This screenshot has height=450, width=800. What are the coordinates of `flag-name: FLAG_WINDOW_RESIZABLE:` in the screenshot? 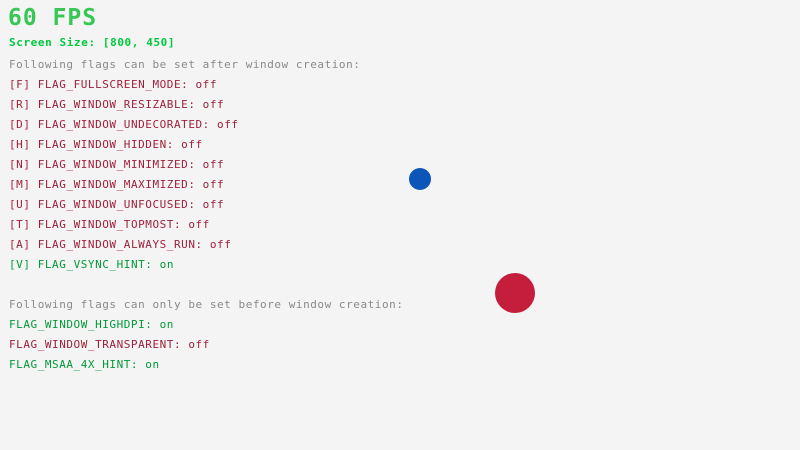 It's located at (120, 104).